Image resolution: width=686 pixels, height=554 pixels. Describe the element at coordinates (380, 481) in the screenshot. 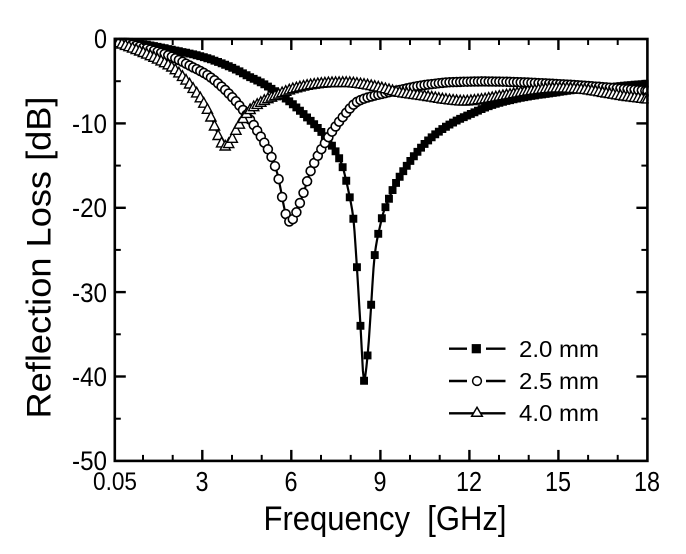

I see `svg-text: 9` at that location.